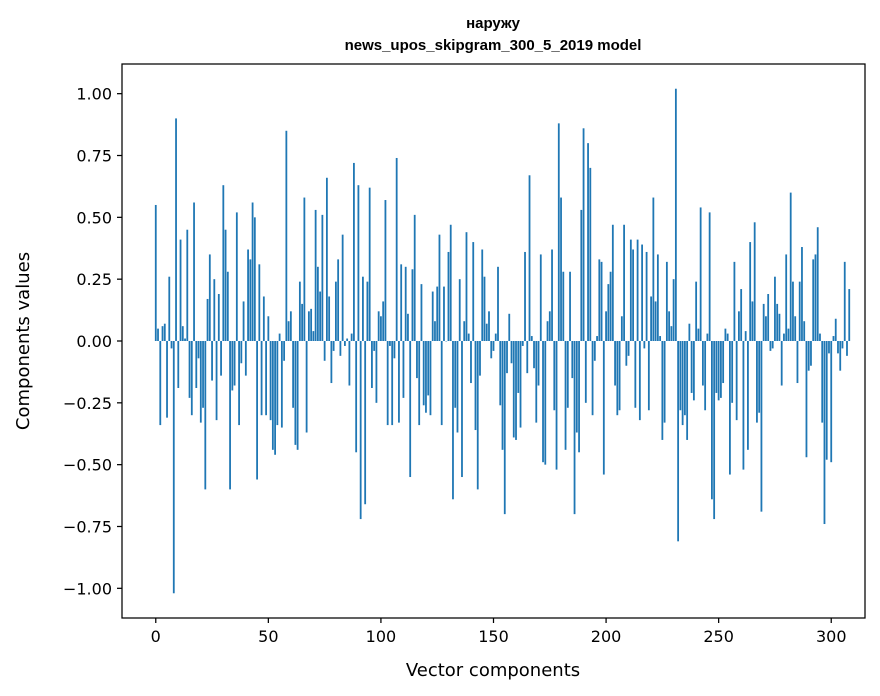 This screenshot has width=880, height=696. I want to click on y-axis-ticks: 1.00 0.75 0.50 0.25 0.00 −0.25 −0.50 −0.75 −1.00, so click(92, 341).